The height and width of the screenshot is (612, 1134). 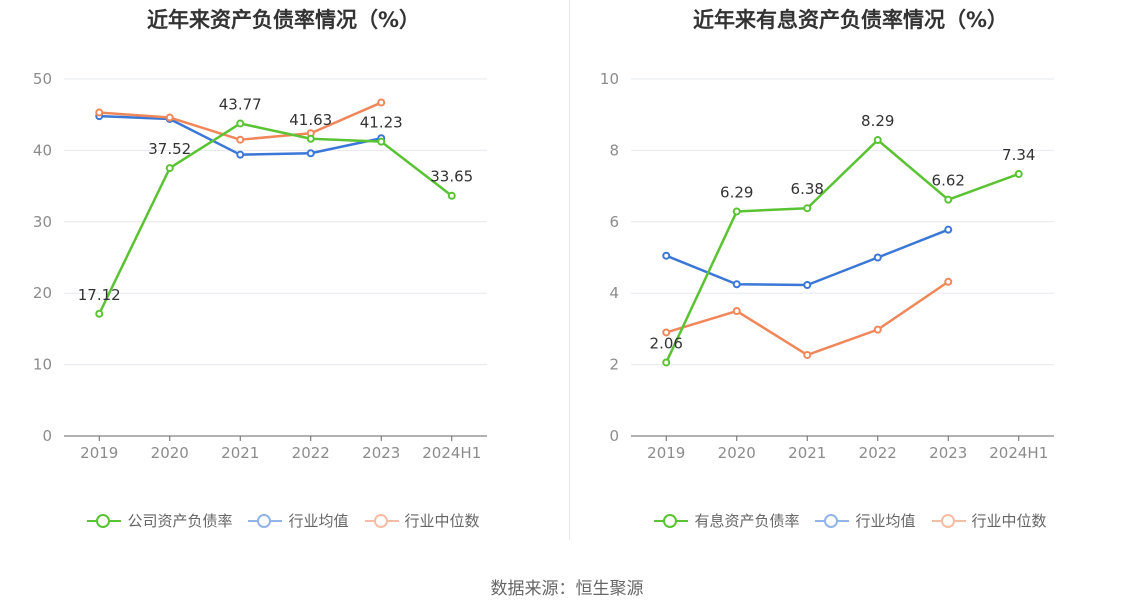 What do you see at coordinates (877, 121) in the screenshot?
I see `data-label: 8.29` at bounding box center [877, 121].